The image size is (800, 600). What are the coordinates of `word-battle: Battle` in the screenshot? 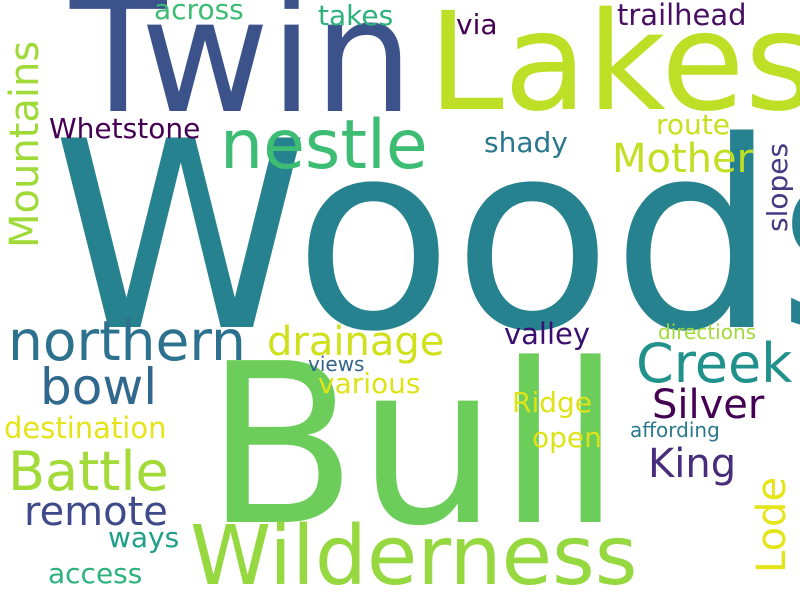 It's located at (88, 471).